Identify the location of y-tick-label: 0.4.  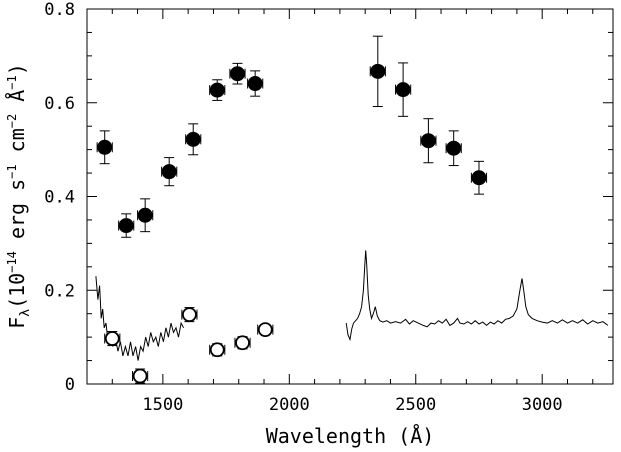
(59, 198).